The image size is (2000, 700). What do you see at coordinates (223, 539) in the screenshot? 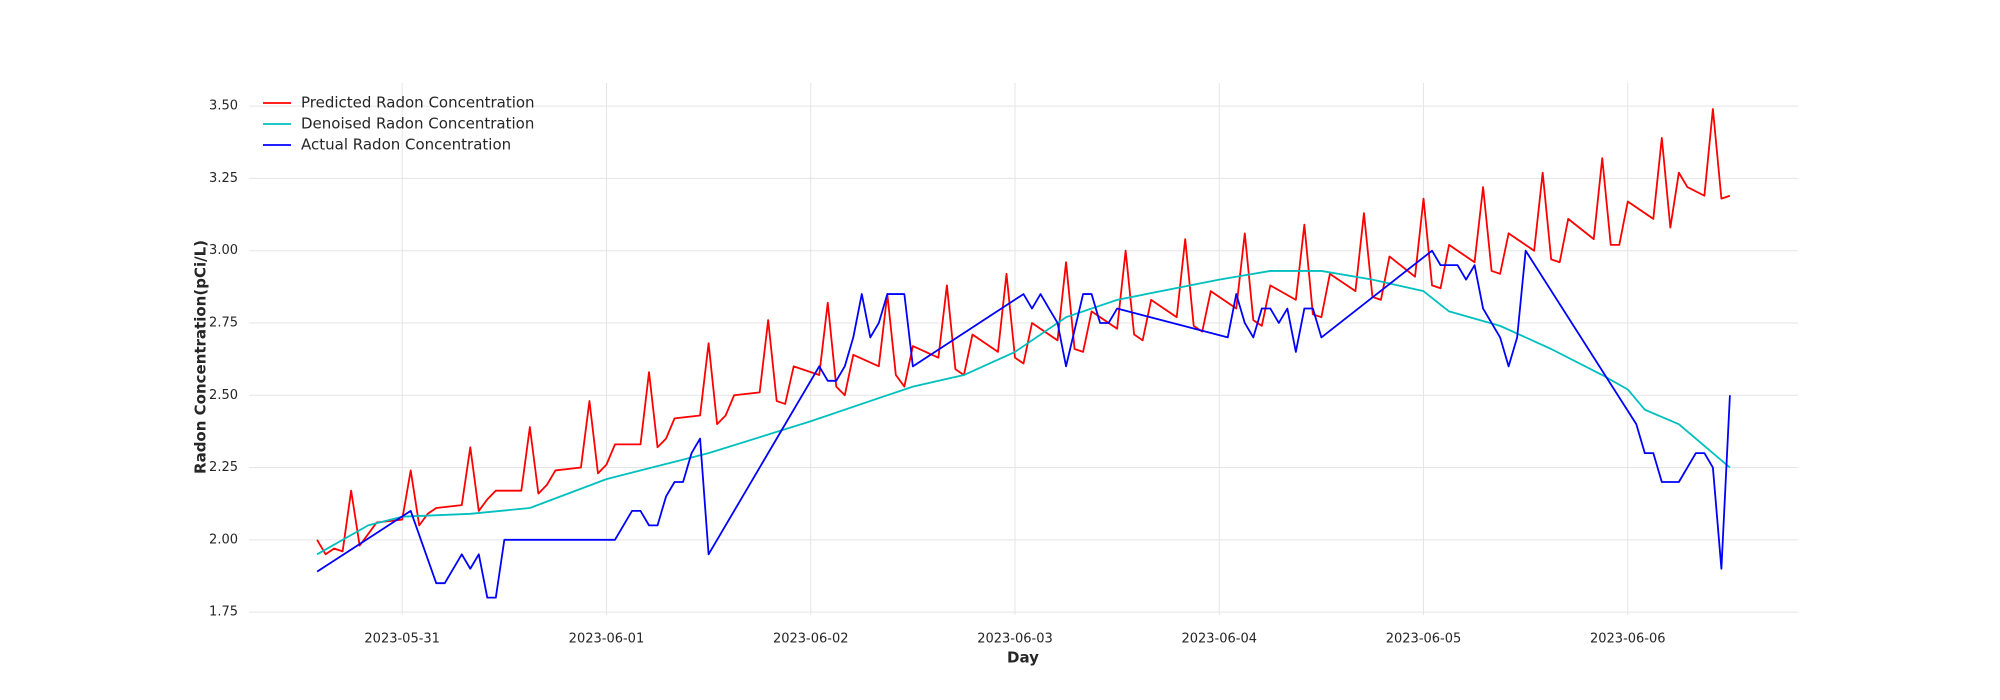
I see `y-tick-label: 2.00` at bounding box center [223, 539].